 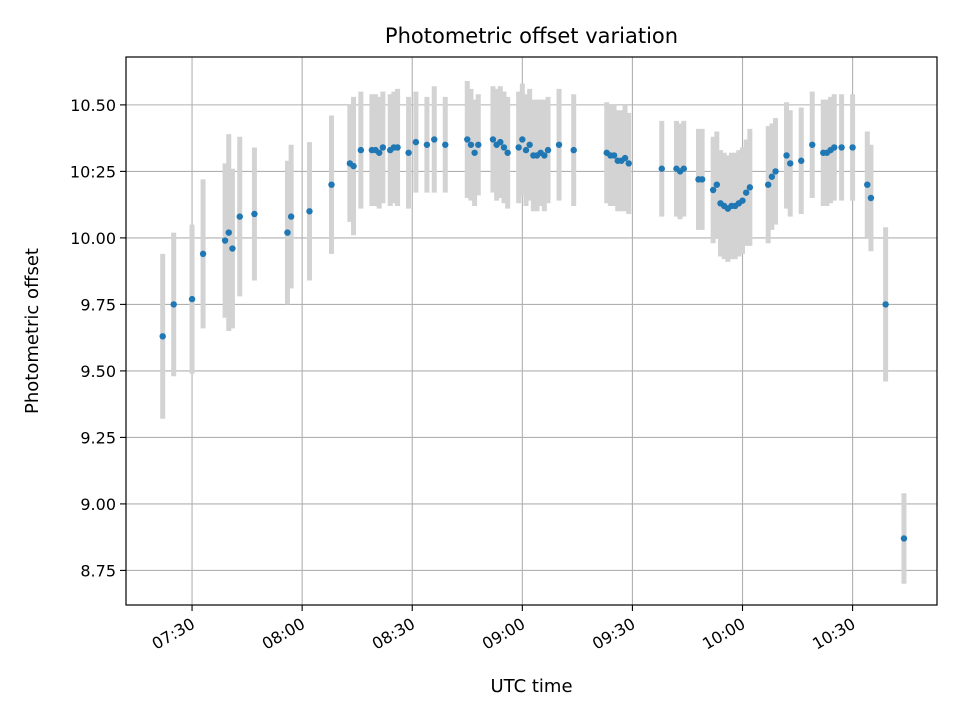 What do you see at coordinates (98, 437) in the screenshot?
I see `y-tick-label: 9.25` at bounding box center [98, 437].